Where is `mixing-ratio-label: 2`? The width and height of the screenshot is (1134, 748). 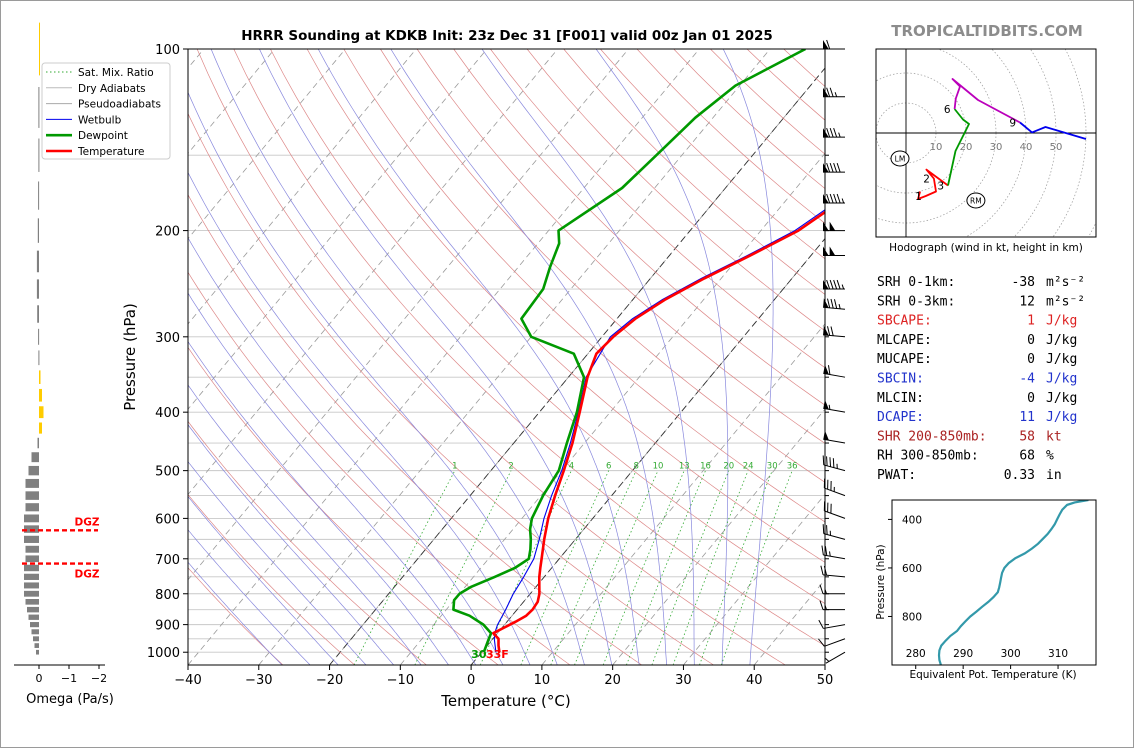
mixing-ratio-label: 2 is located at coordinates (510, 467).